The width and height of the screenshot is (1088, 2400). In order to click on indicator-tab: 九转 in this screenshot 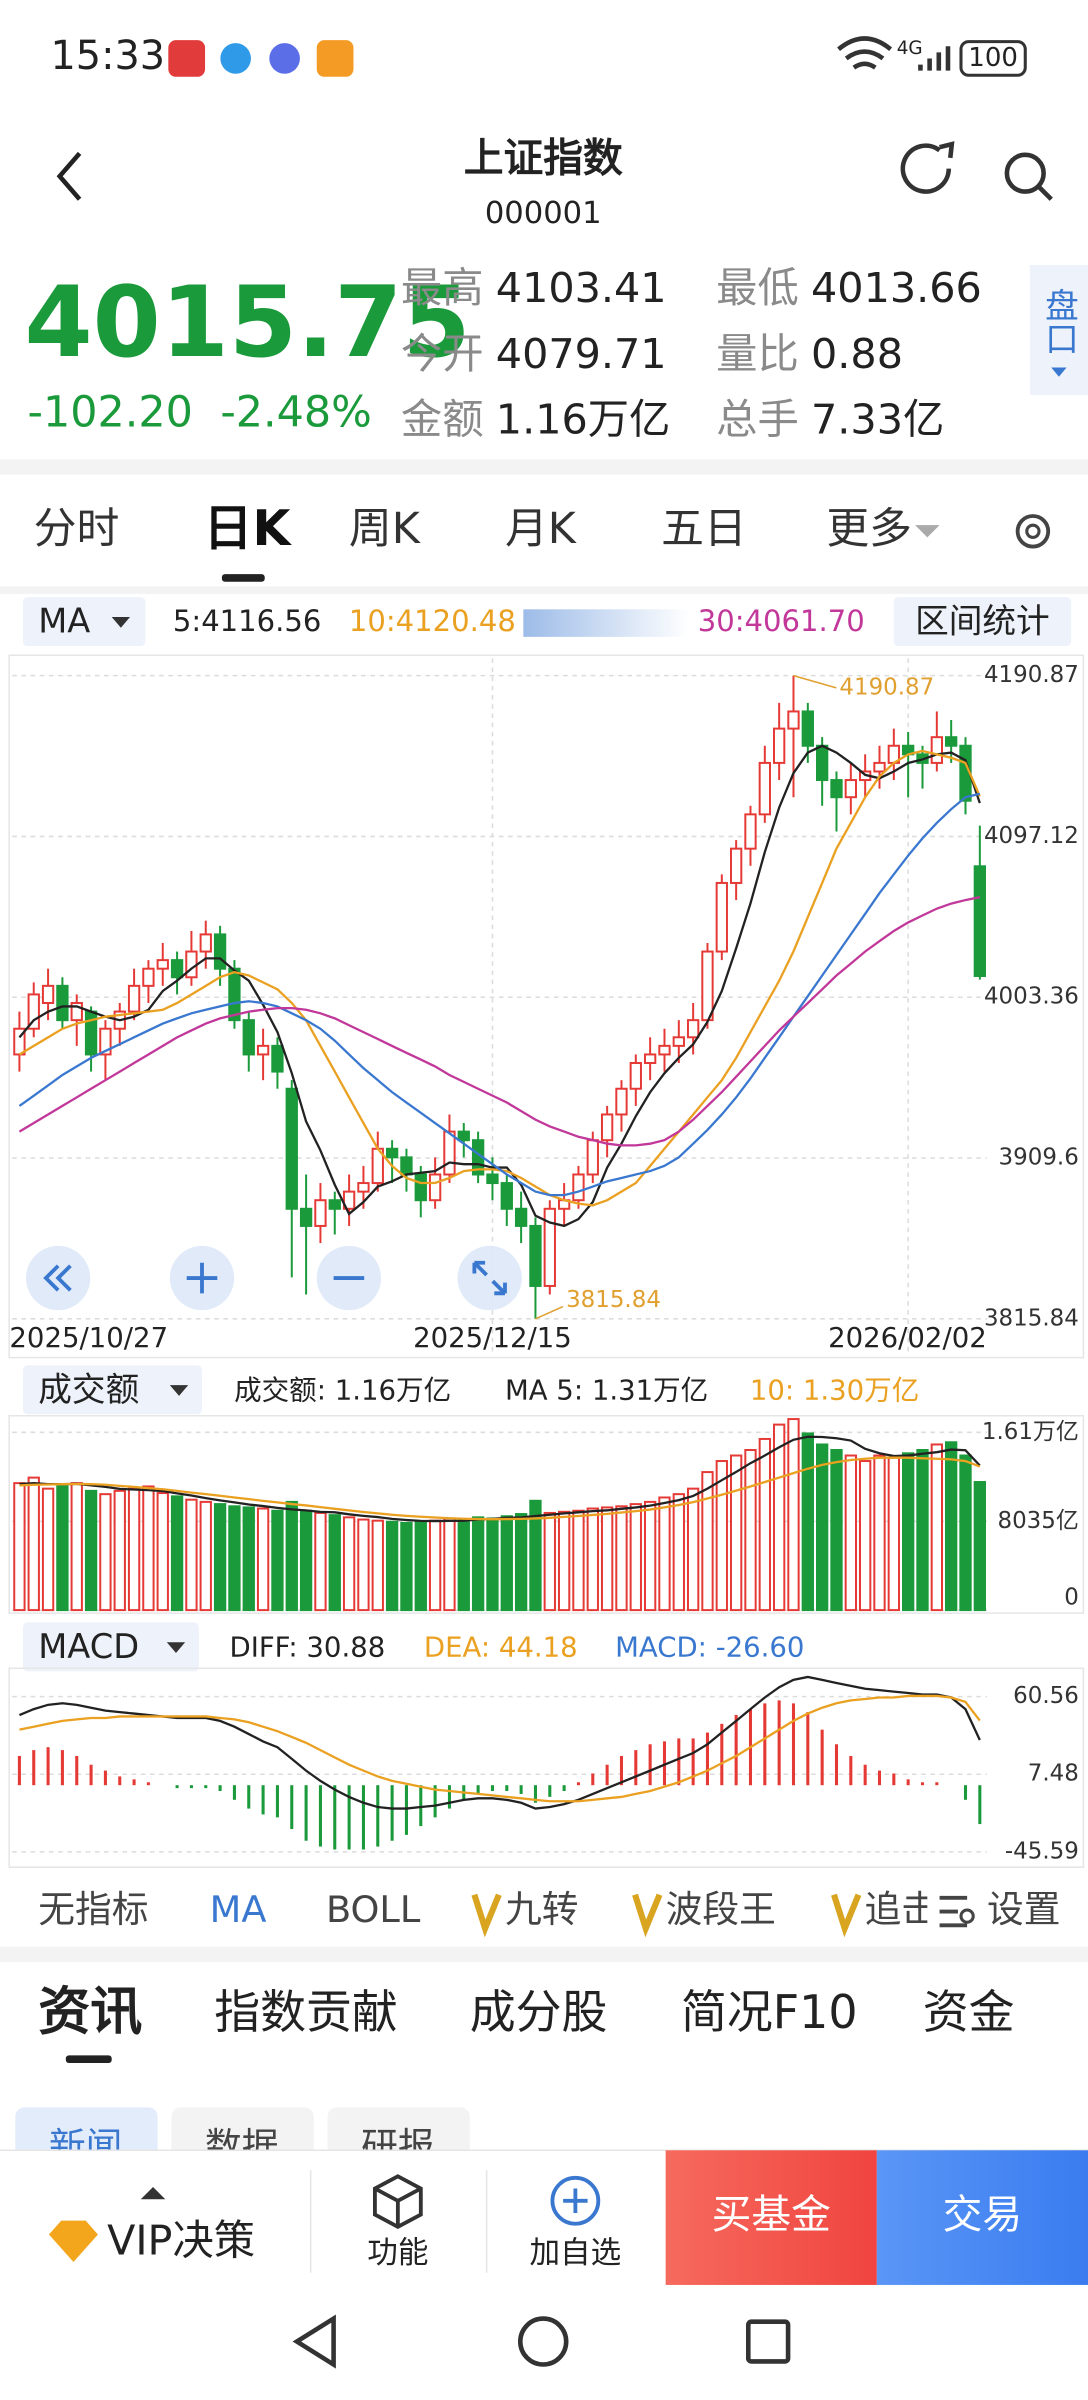, I will do `click(541, 1909)`.